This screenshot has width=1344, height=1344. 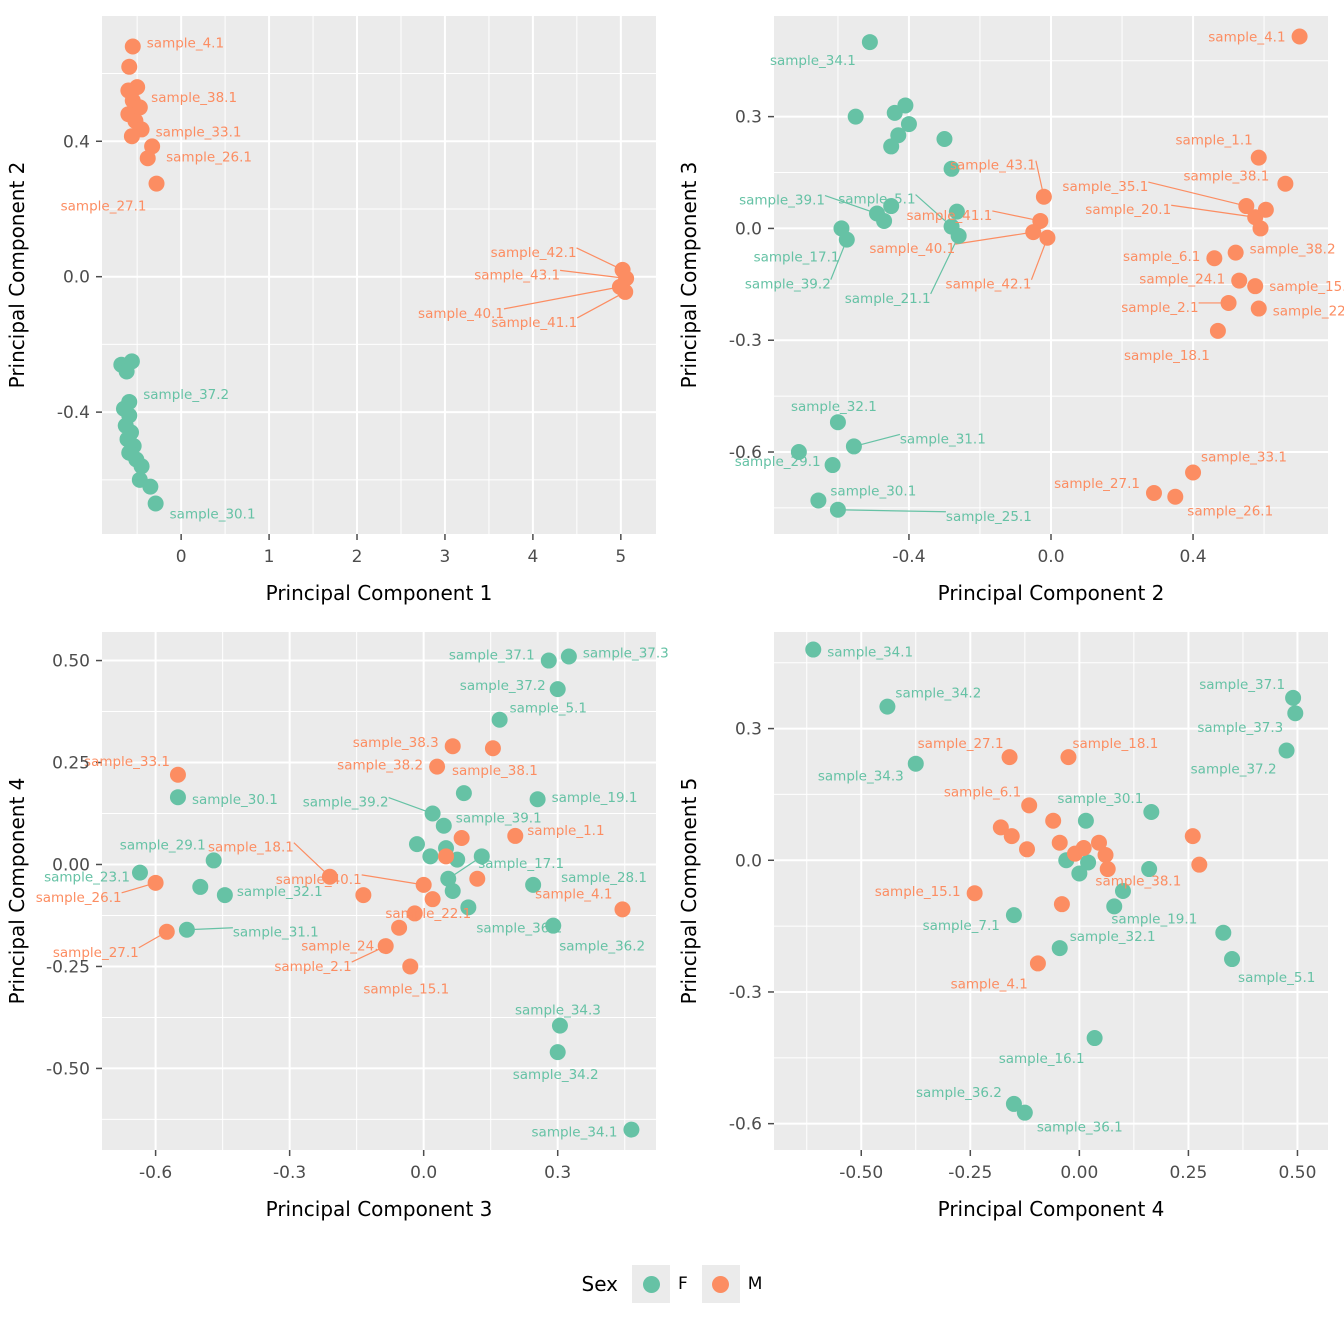 What do you see at coordinates (379, 593) in the screenshot?
I see `svg-text: Principal Component 1` at bounding box center [379, 593].